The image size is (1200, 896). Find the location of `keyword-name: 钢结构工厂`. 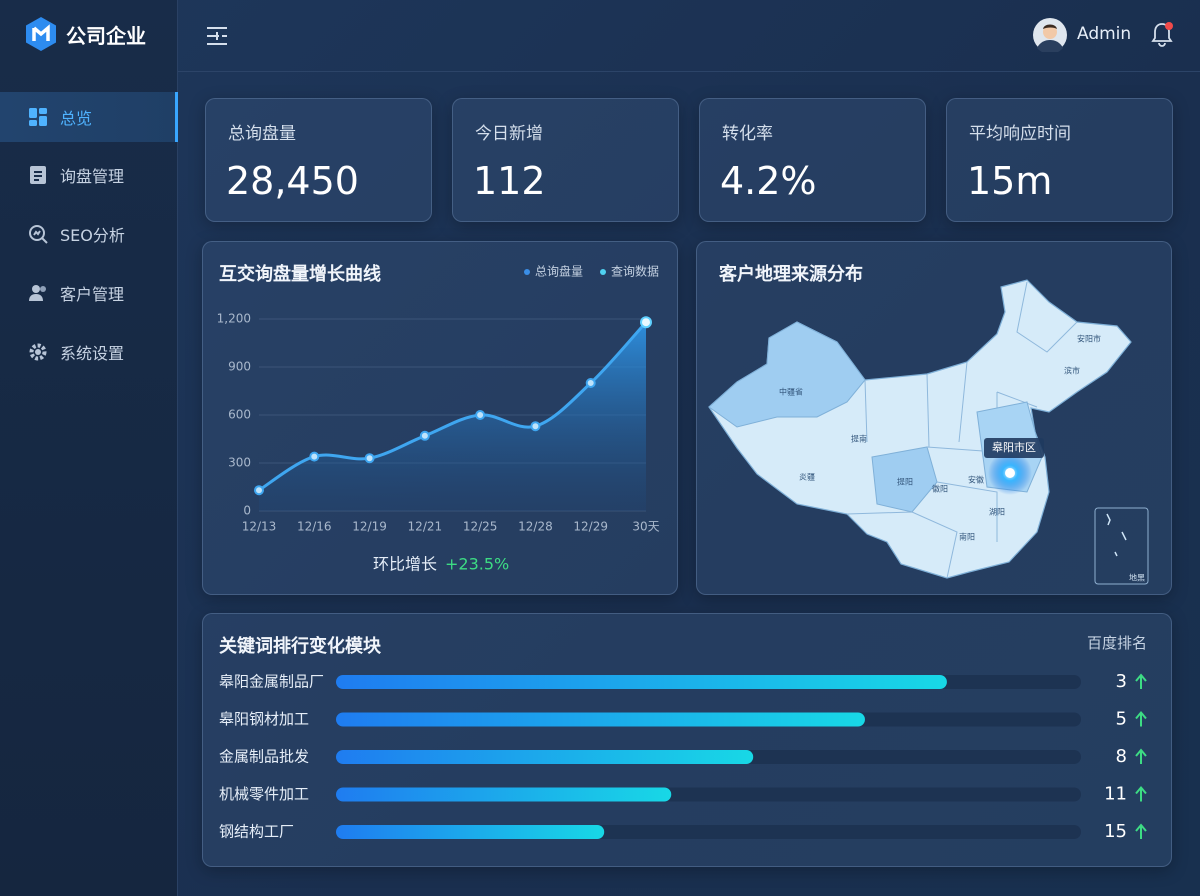

keyword-name: 钢结构工厂 is located at coordinates (256, 832).